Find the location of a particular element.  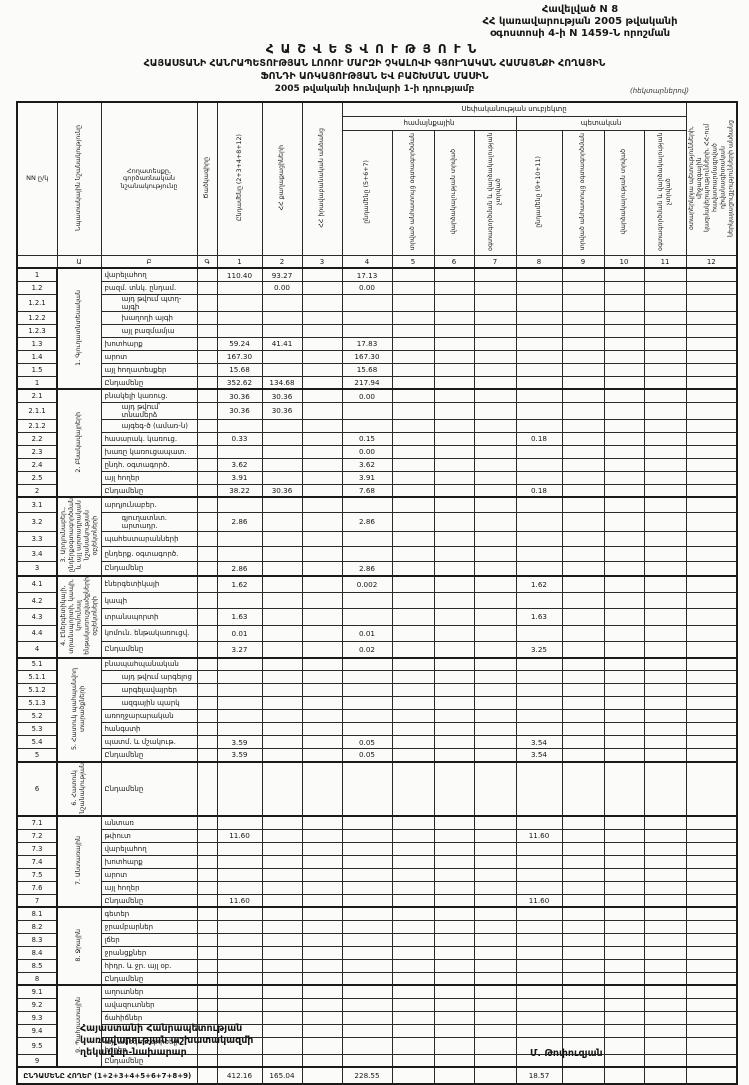

row-number: 1.5 is located at coordinates (37, 369).